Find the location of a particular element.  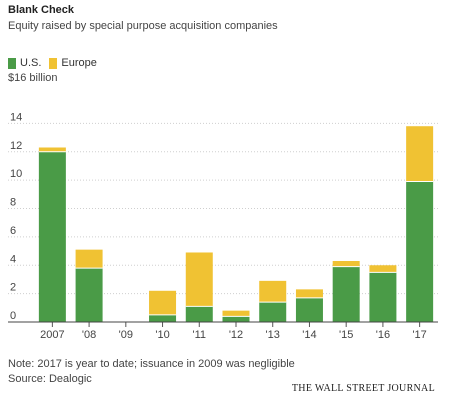

chart-source: Source: Dealogic is located at coordinates (50, 379).